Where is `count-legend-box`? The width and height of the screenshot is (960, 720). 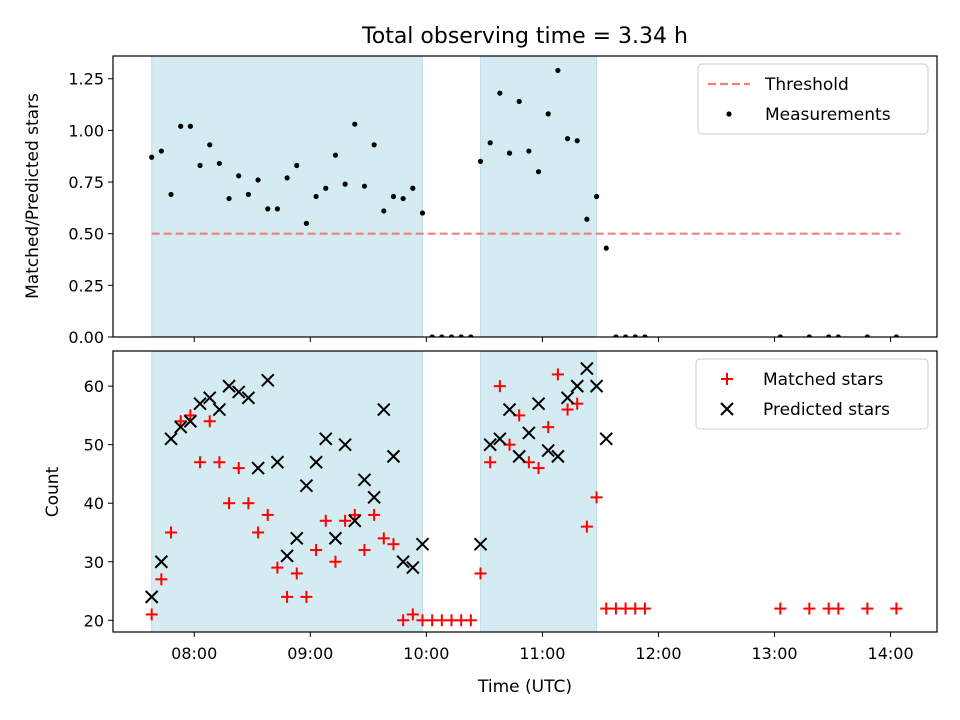
count-legend-box is located at coordinates (812, 394).